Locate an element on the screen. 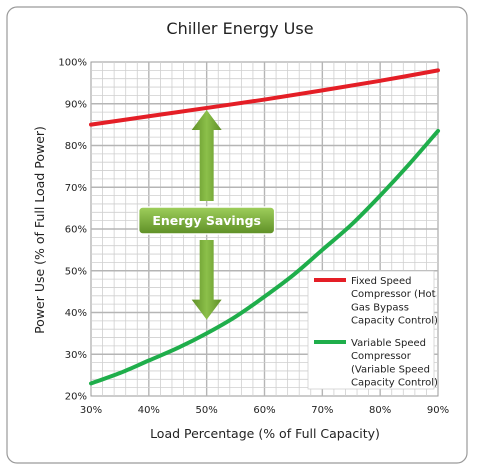 Image resolution: width=478 pixels, height=470 pixels. savings-arrow-down is located at coordinates (206, 280).